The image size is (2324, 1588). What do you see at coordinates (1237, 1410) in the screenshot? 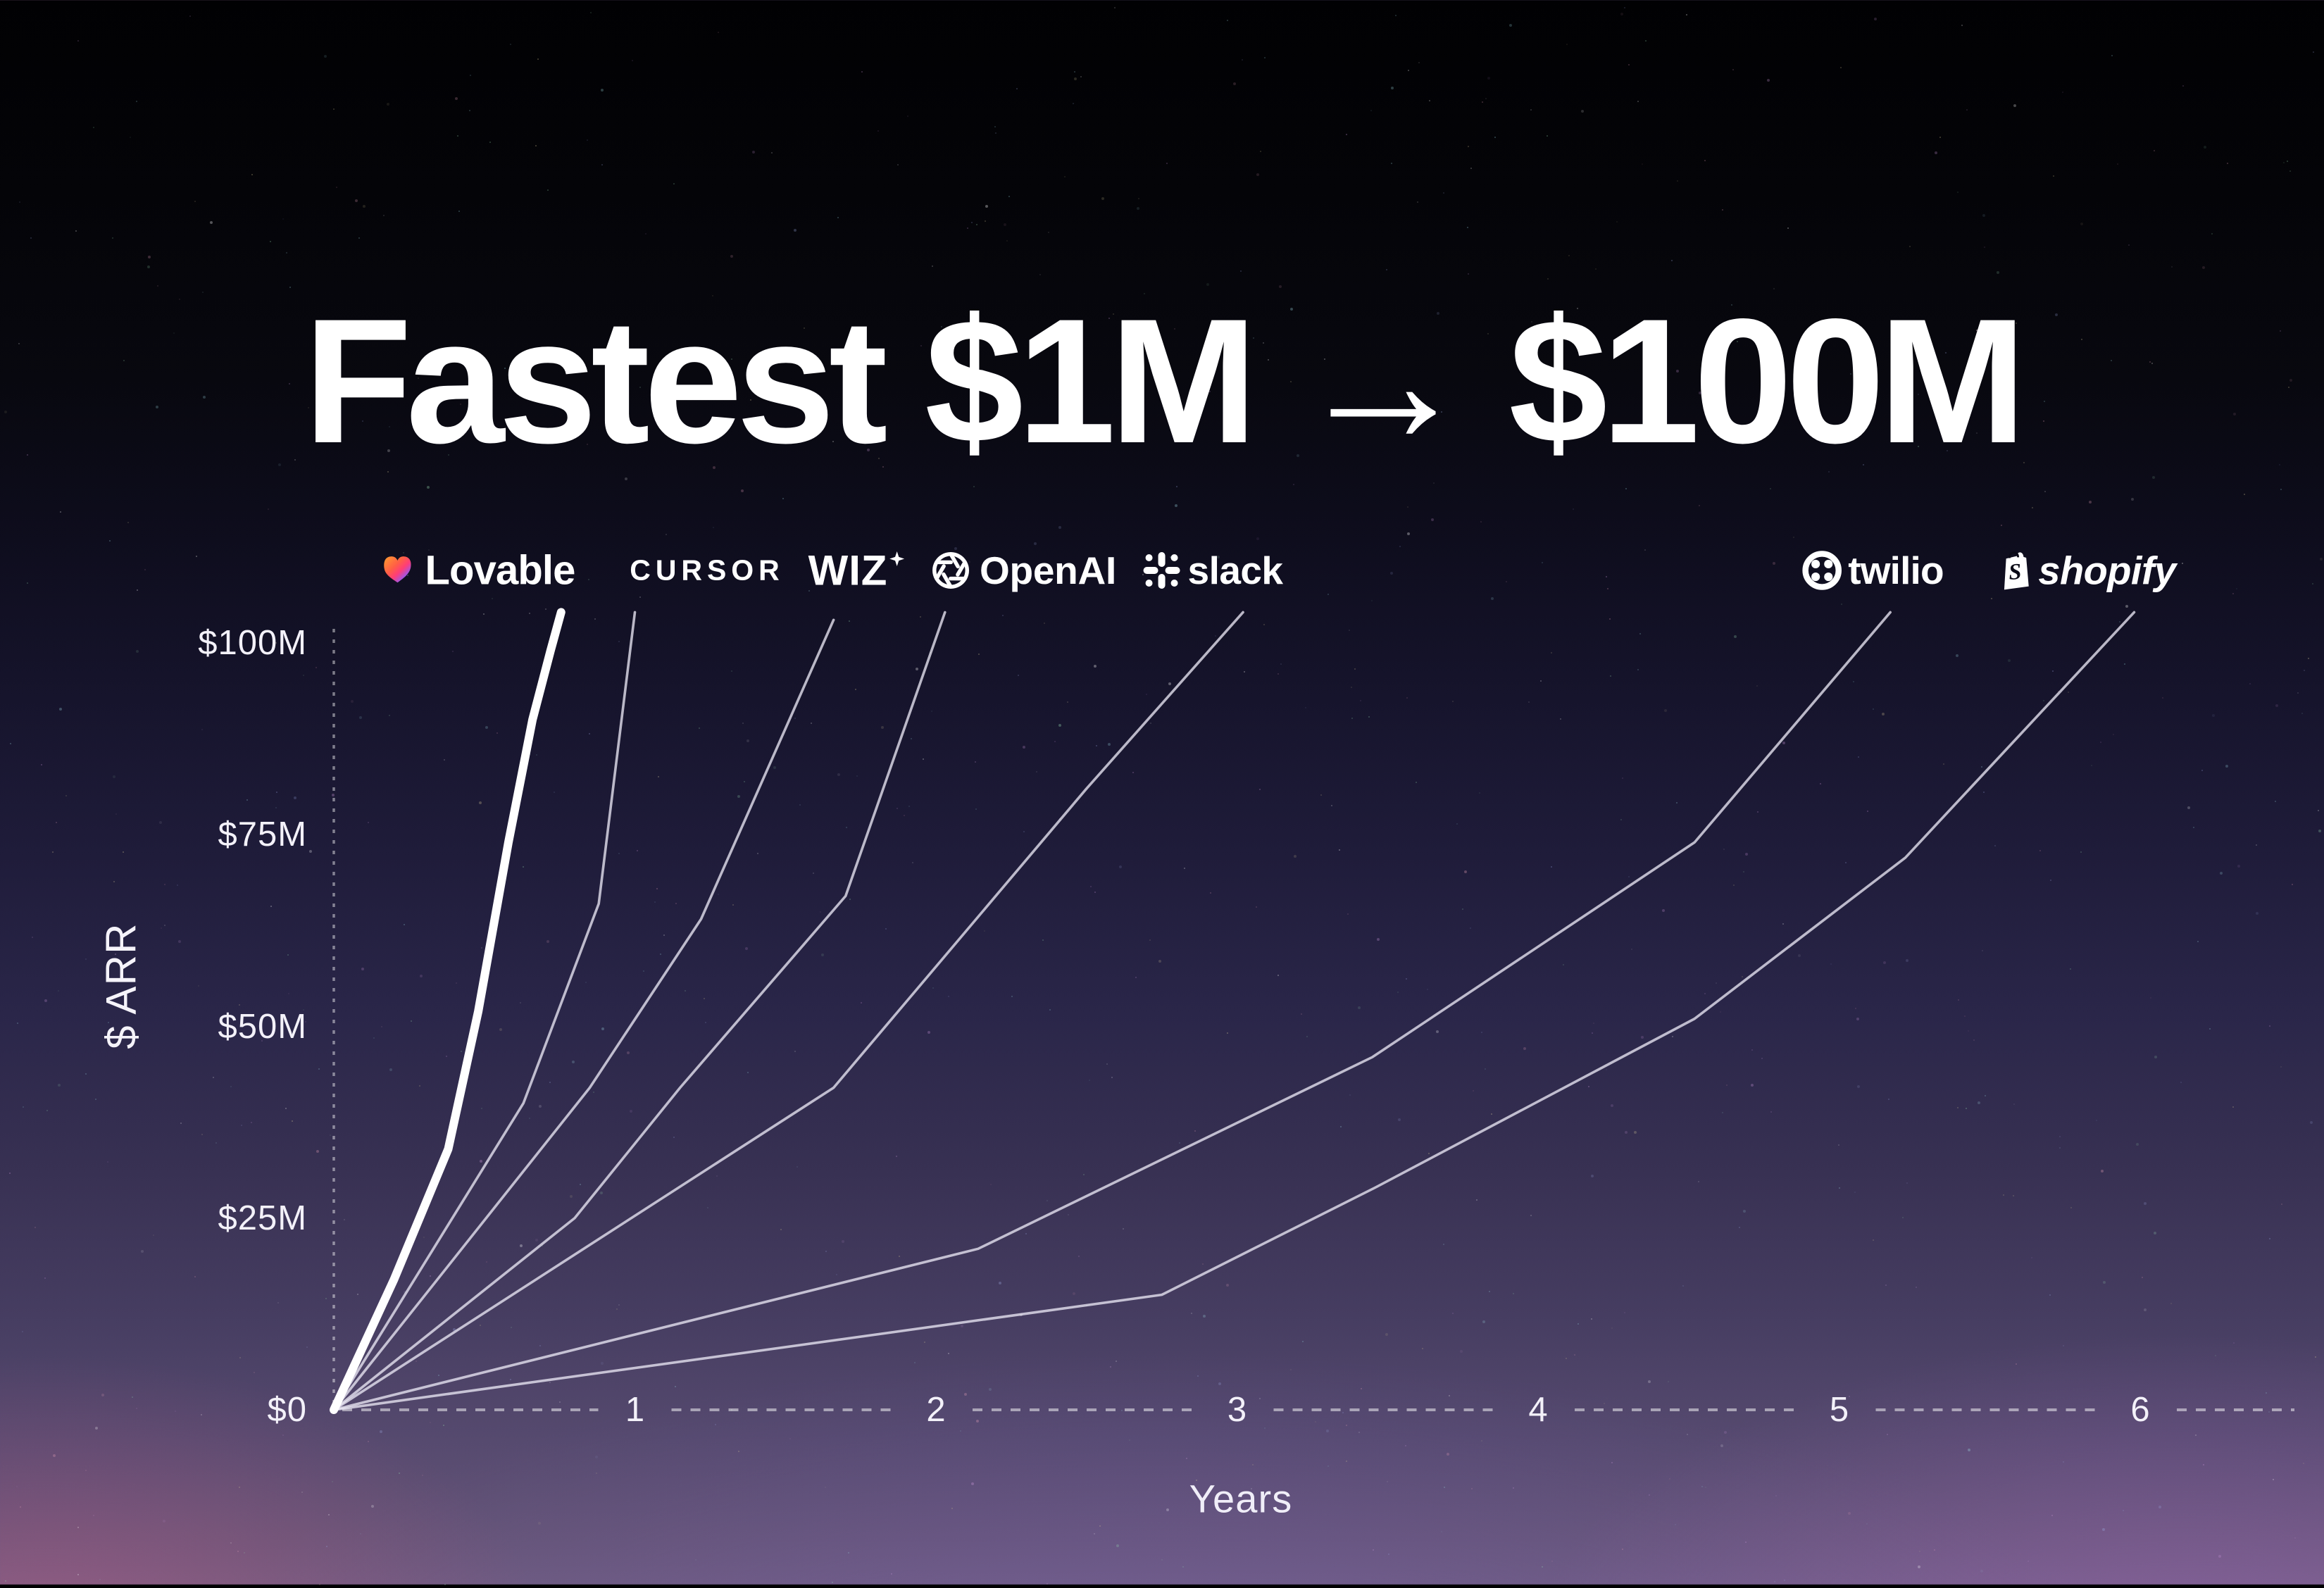
I see `x-tick-label-3: 3` at bounding box center [1237, 1410].